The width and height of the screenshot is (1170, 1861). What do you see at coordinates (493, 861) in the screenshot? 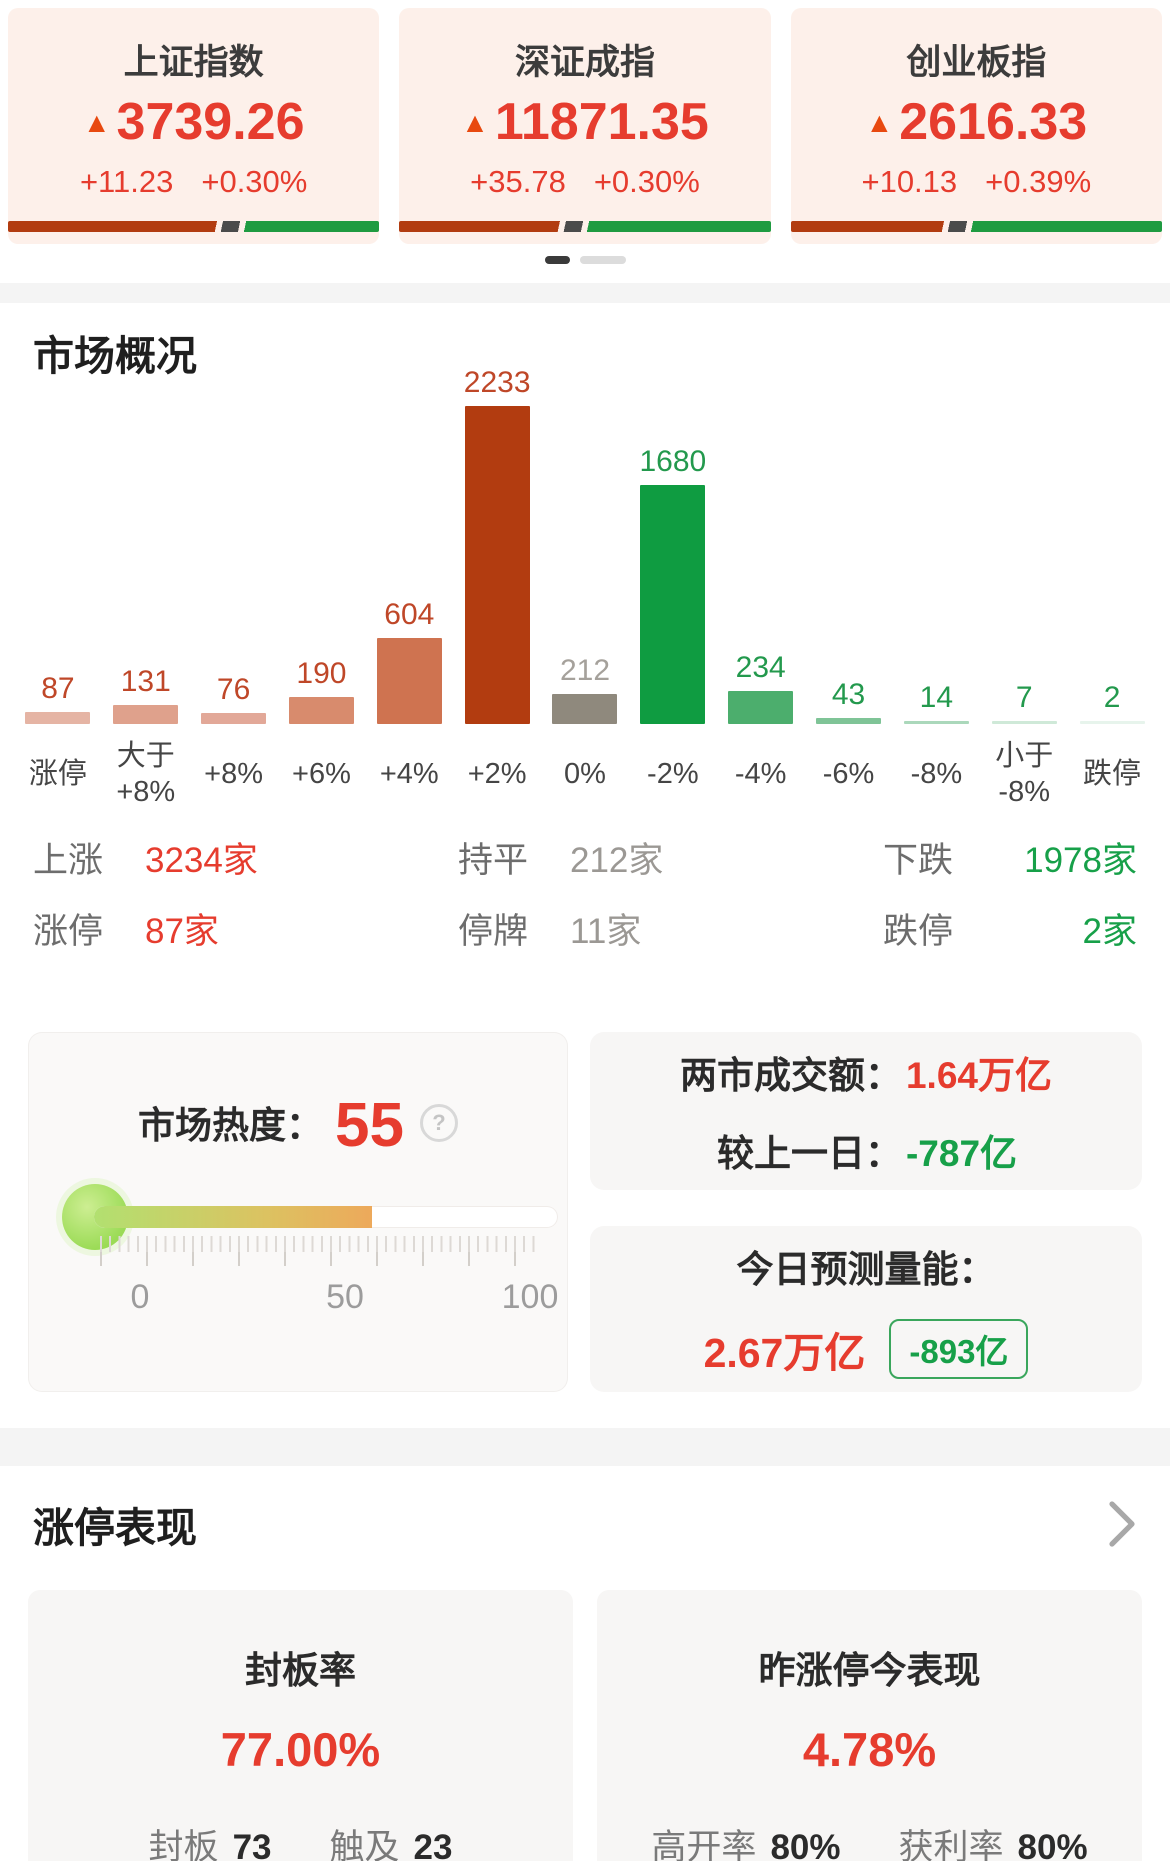
I see `stat-label: 持平` at bounding box center [493, 861].